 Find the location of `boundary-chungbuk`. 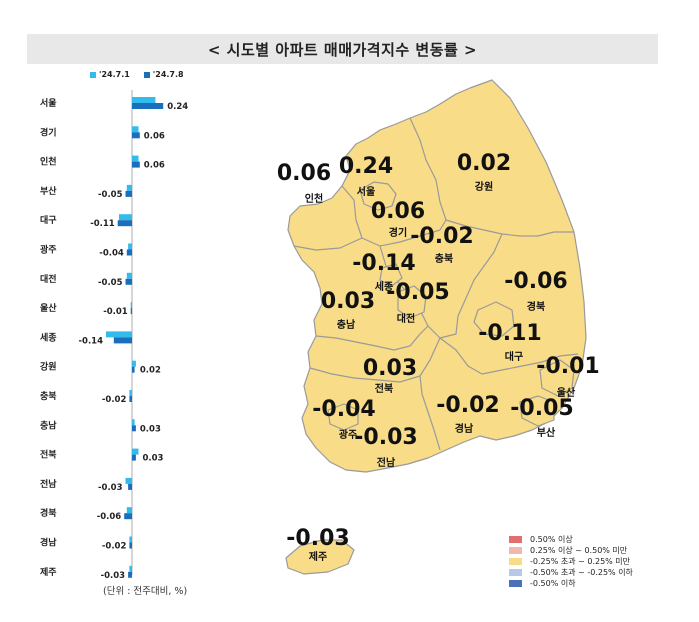

boundary-chungbuk is located at coordinates (441, 286).